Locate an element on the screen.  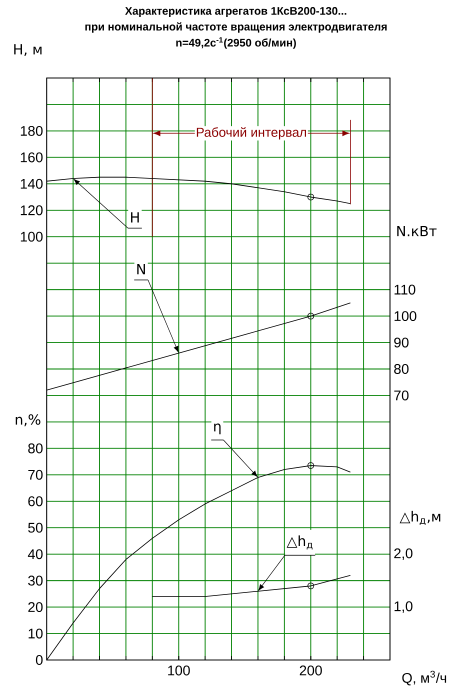
x-axis-title: Q, м$^{3}$/ч is located at coordinates (424, 678).